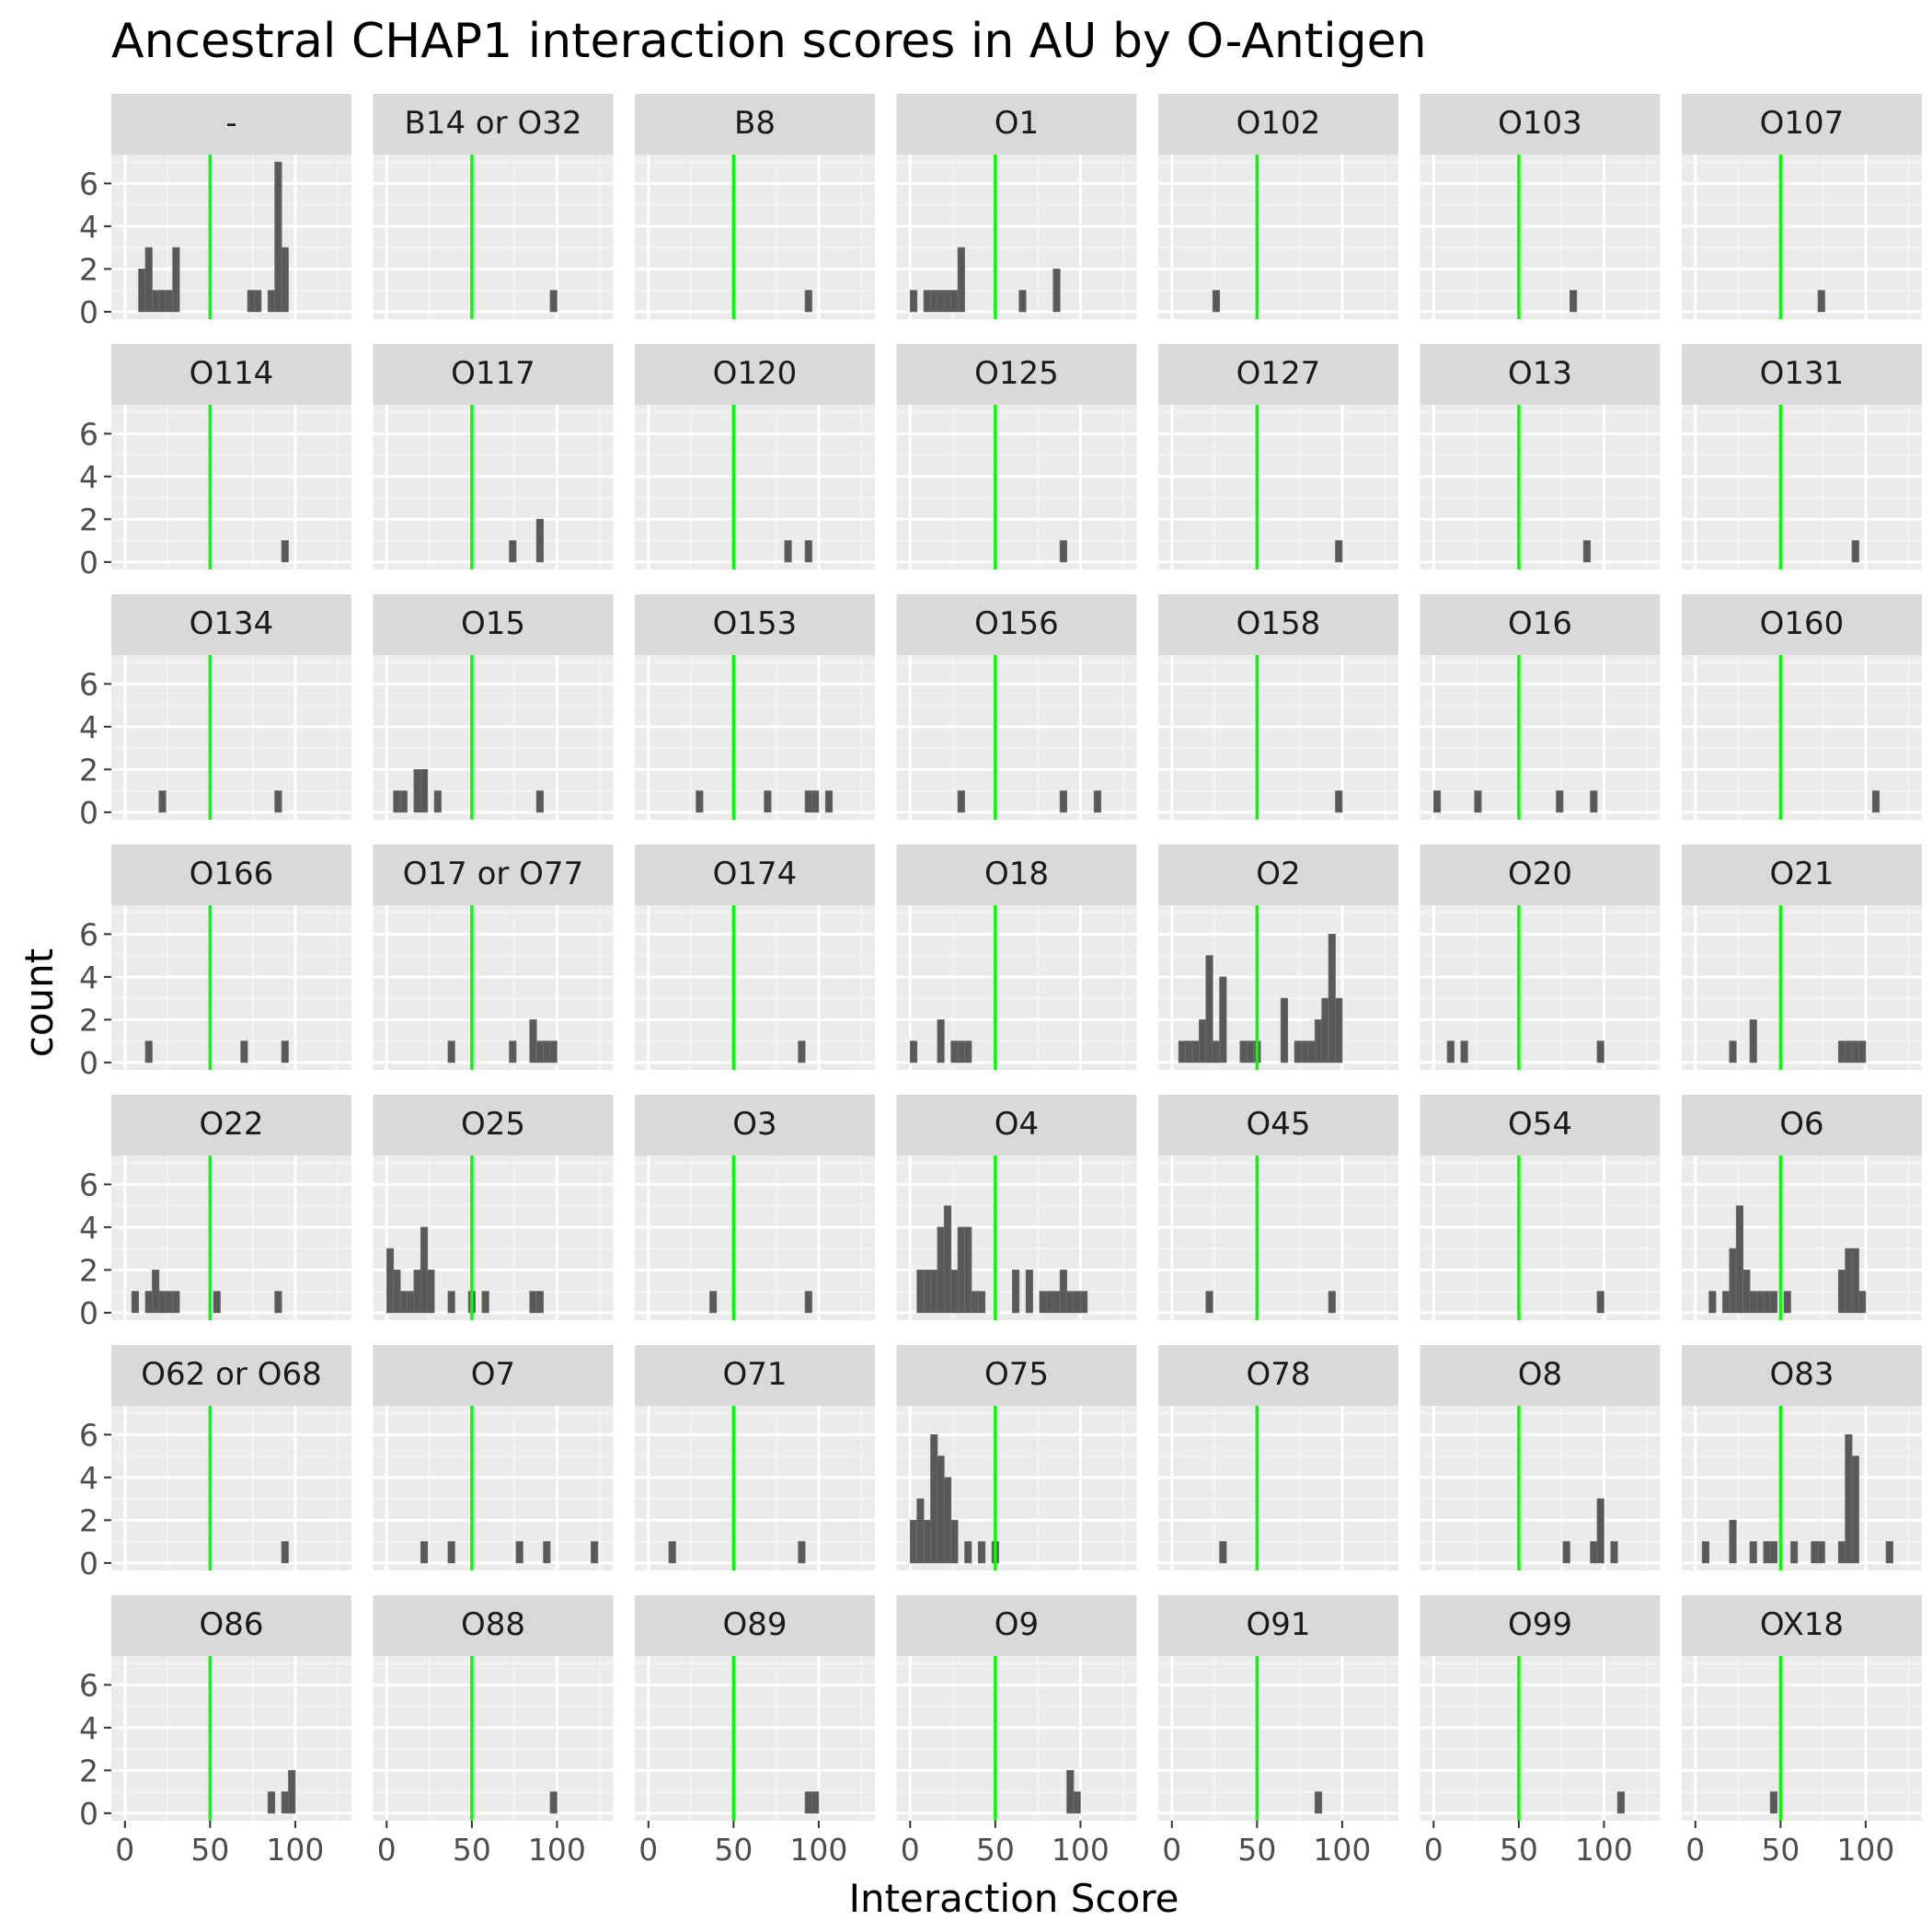 This screenshot has width=1932, height=1932. Describe the element at coordinates (754, 1624) in the screenshot. I see `facet-label: O89` at that location.